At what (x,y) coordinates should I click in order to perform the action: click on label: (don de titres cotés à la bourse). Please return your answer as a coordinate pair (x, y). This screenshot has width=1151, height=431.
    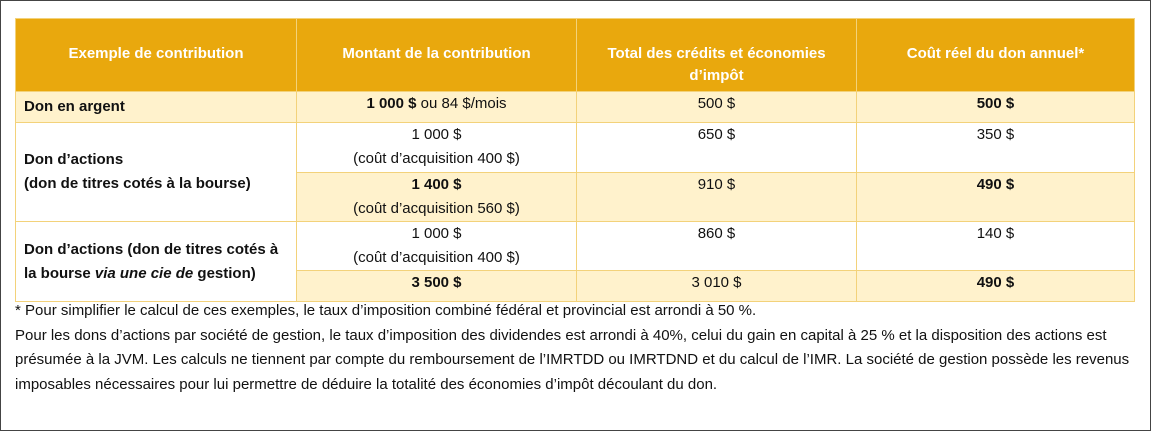
    Looking at the image, I should click on (137, 183).